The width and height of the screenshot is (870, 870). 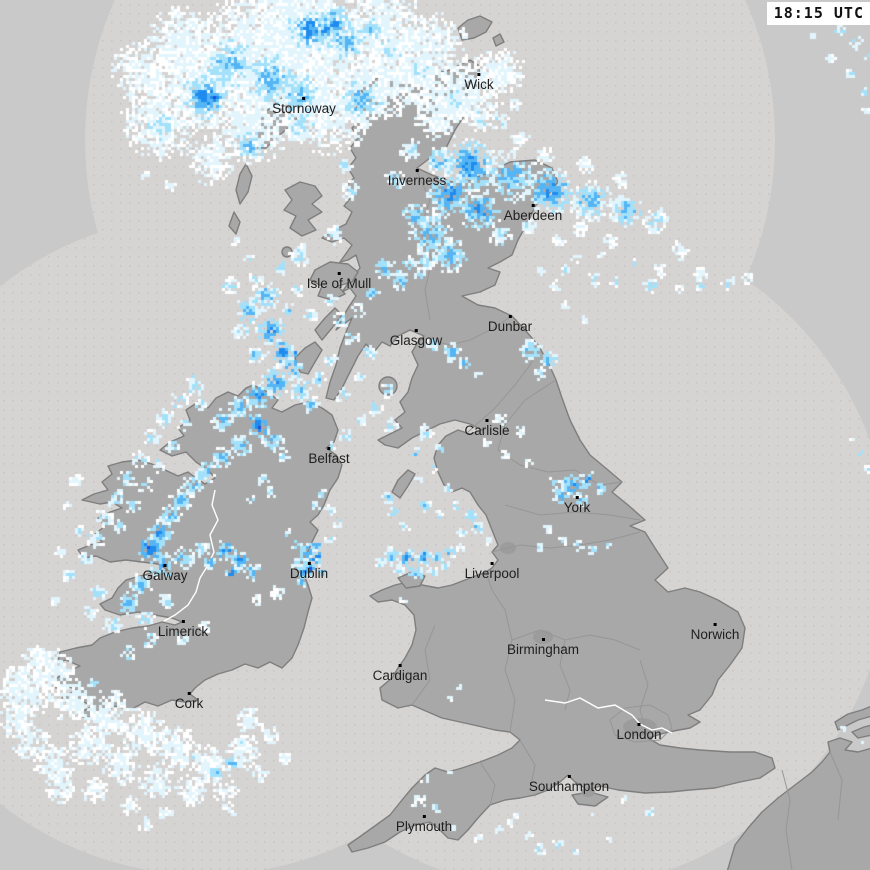 I want to click on city-marker-norwich: Norwich, so click(x=715, y=632).